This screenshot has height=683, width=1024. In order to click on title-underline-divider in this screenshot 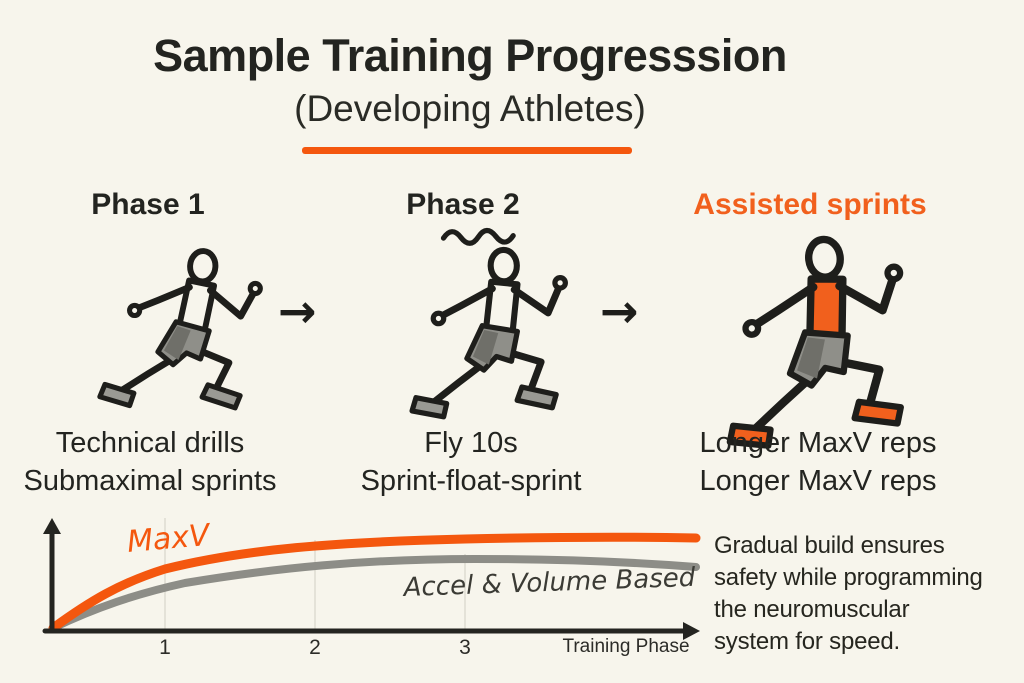, I will do `click(467, 150)`.